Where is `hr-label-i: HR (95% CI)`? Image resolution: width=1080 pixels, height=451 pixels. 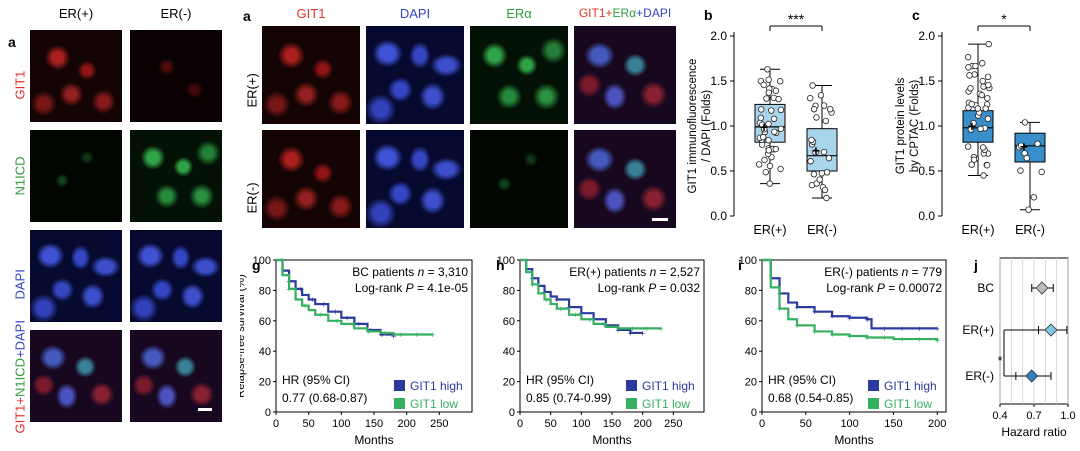
hr-label-i: HR (95% CI) is located at coordinates (802, 380).